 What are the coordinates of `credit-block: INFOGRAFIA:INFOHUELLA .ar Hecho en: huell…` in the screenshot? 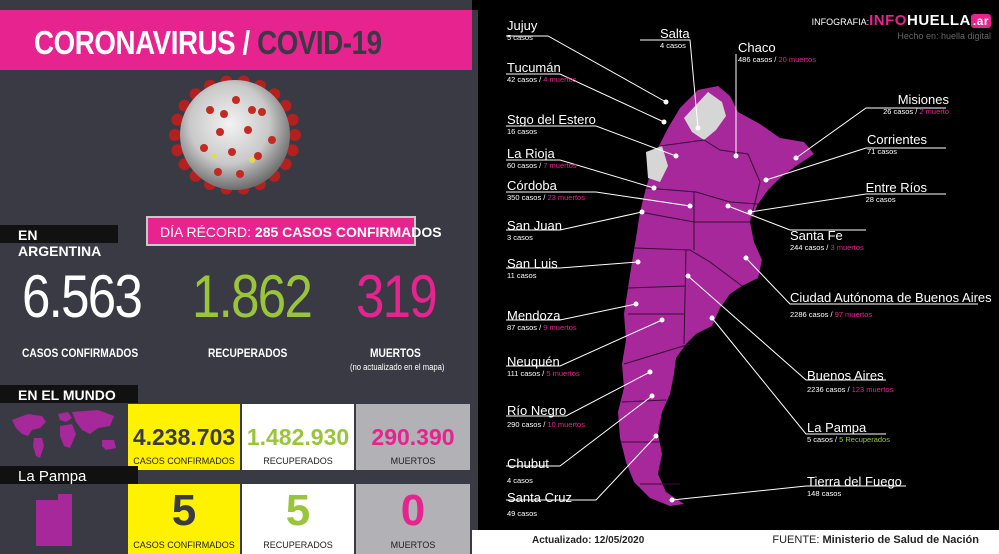 It's located at (901, 26).